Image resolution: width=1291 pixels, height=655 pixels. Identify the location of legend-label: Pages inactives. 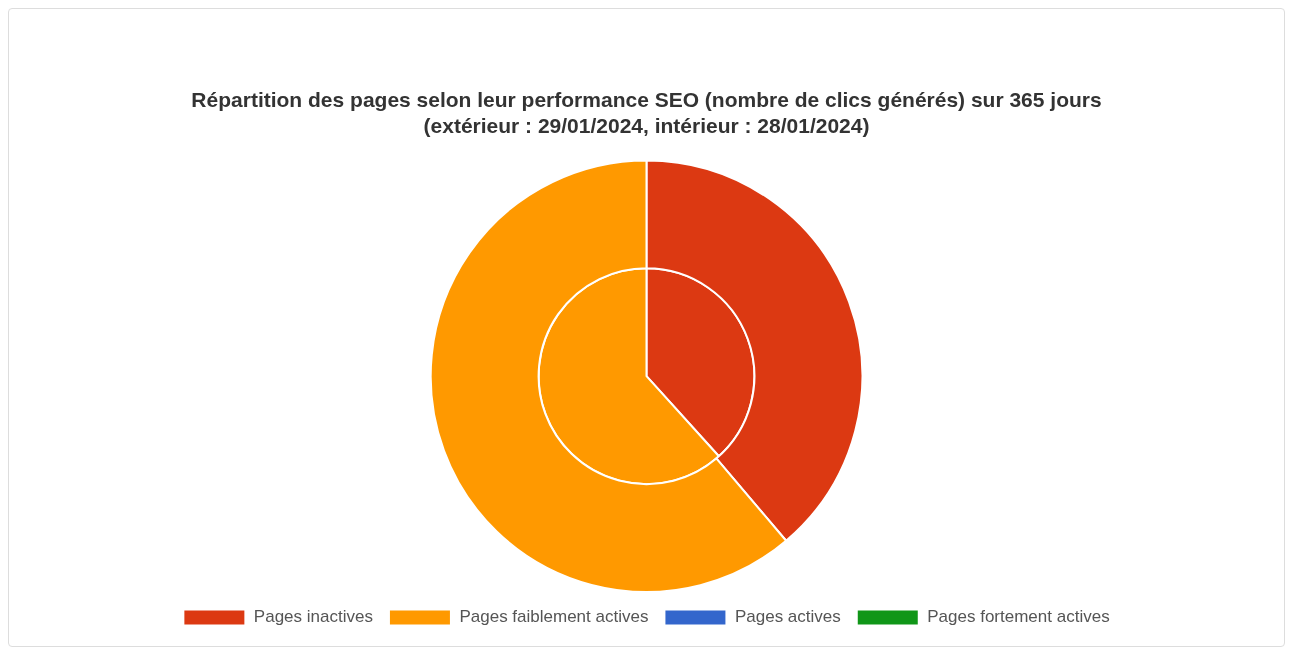
(313, 617).